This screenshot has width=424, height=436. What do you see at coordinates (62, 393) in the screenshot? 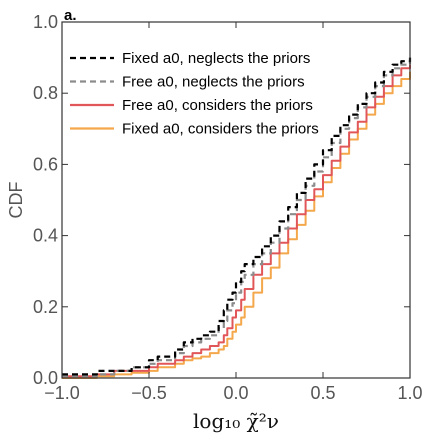
I see `x-tick-label: −1.0` at bounding box center [62, 393].